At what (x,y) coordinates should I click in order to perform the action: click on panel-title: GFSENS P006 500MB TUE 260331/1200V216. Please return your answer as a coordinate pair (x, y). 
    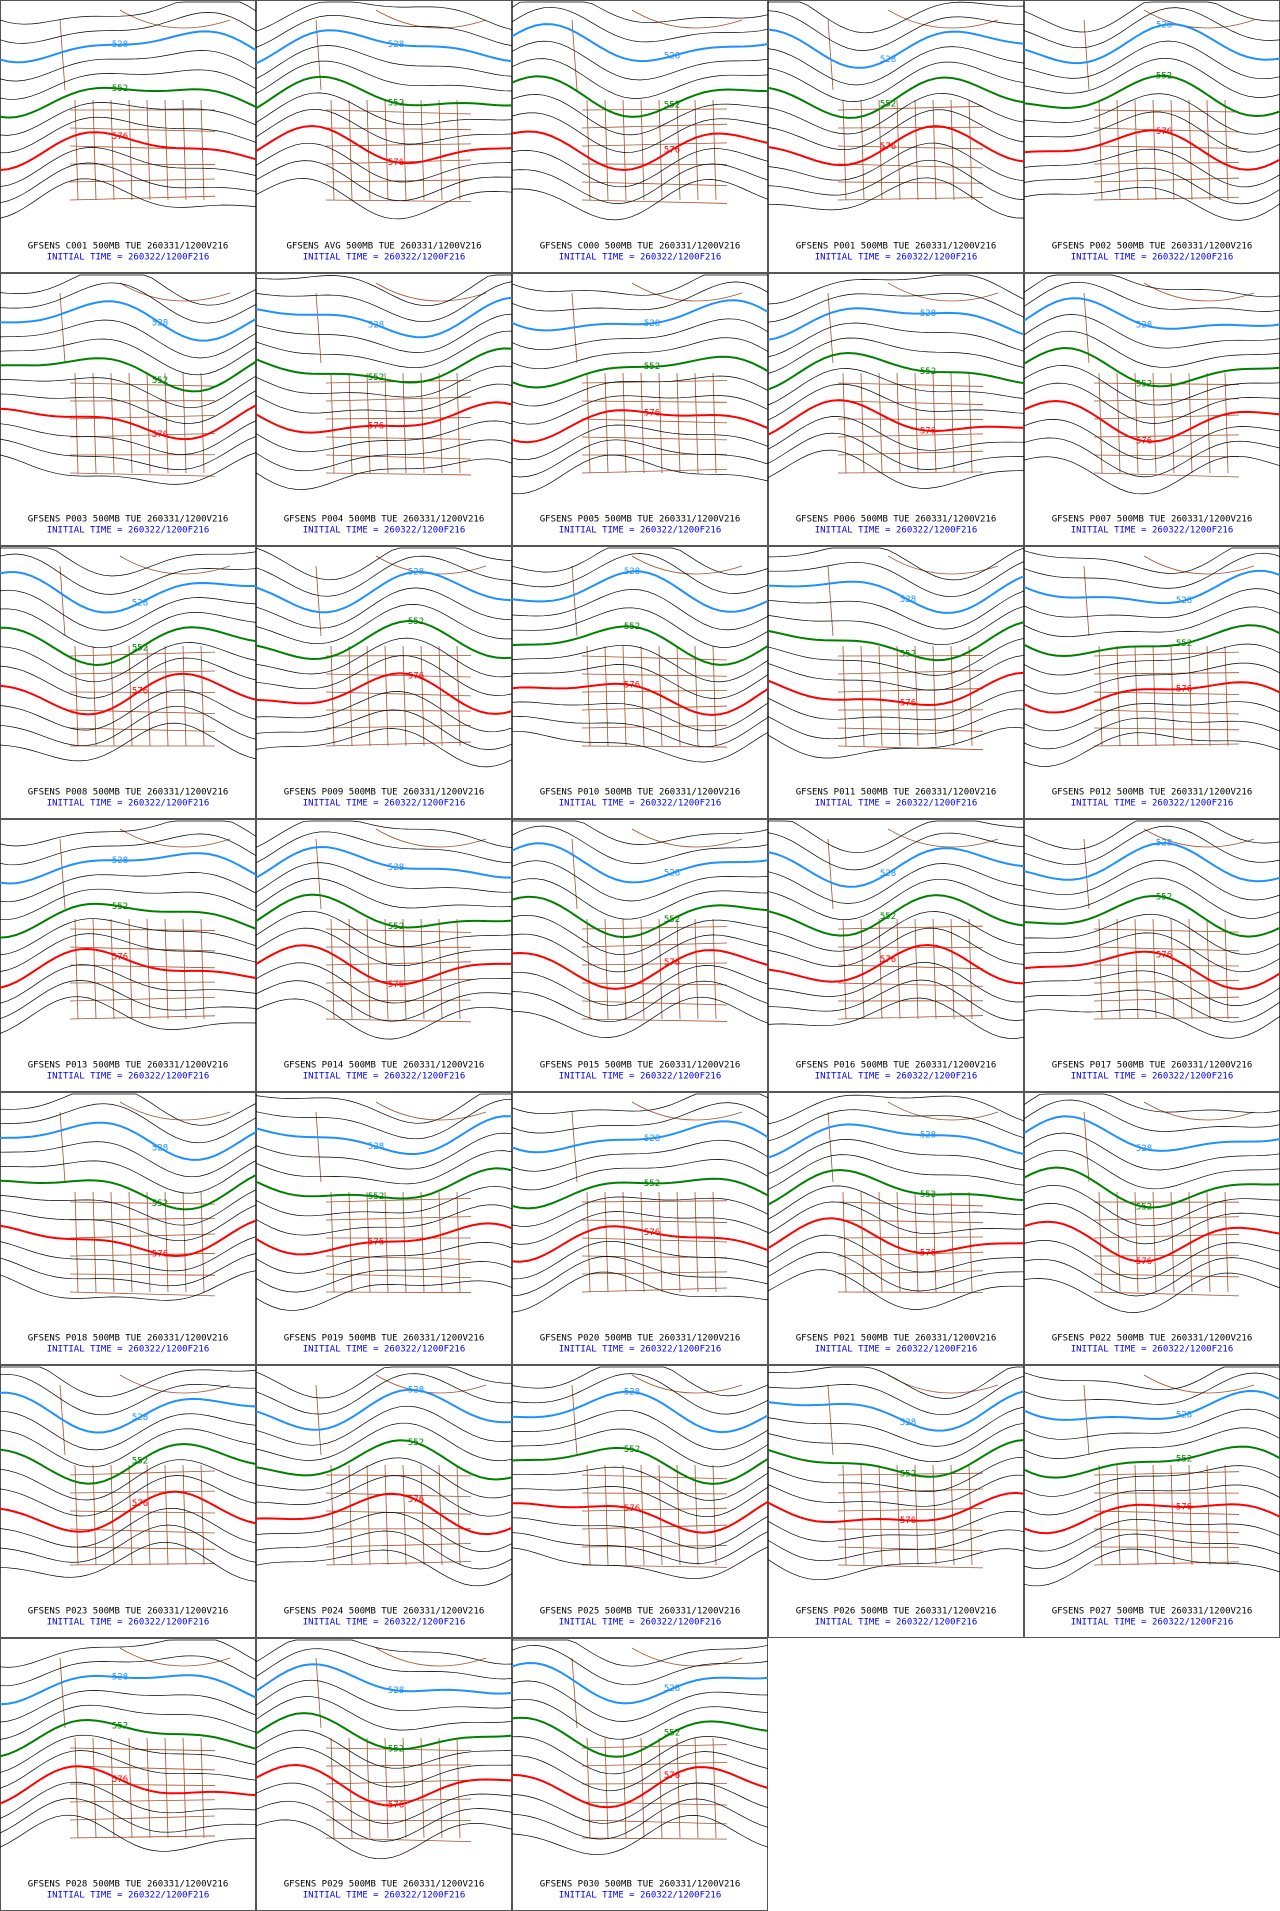
    Looking at the image, I should click on (896, 520).